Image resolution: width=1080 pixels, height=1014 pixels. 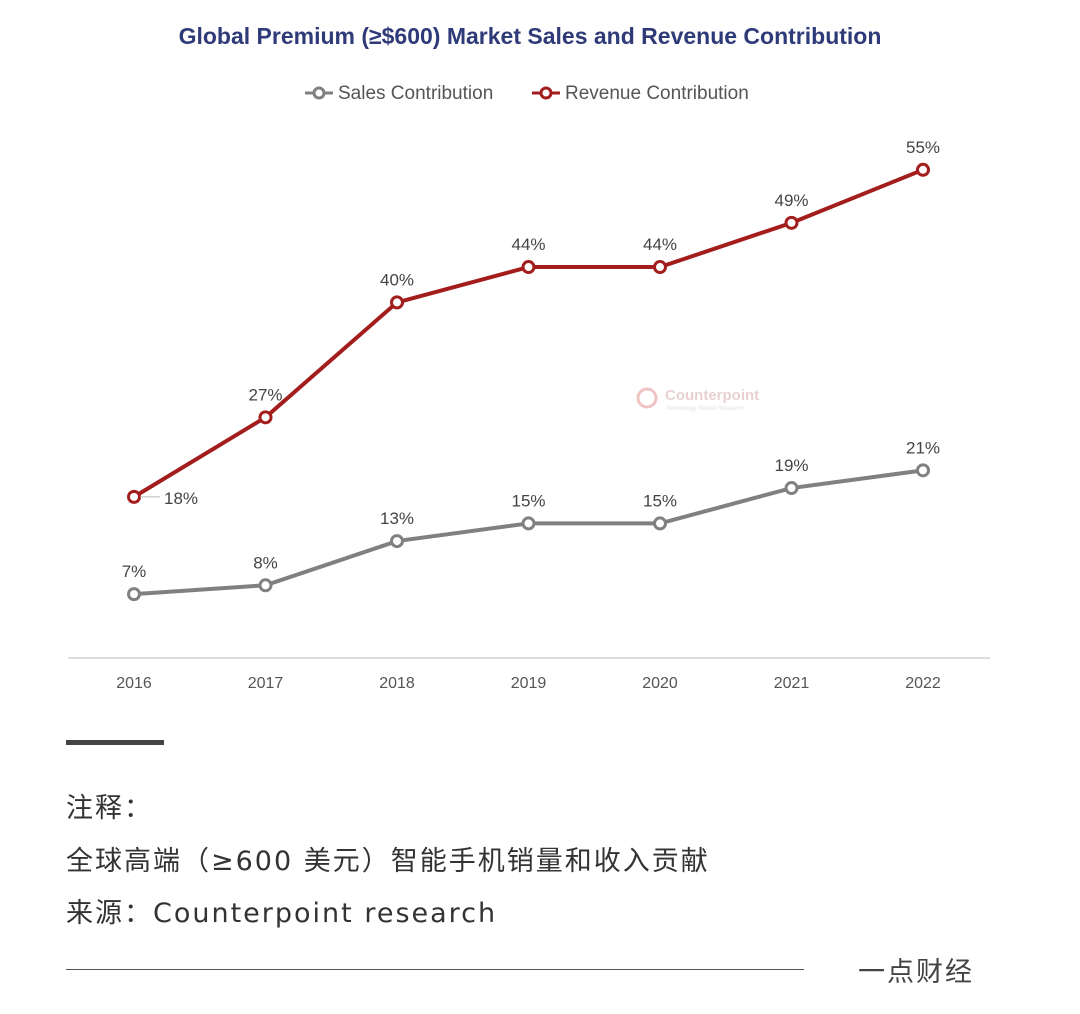 What do you see at coordinates (529, 683) in the screenshot?
I see `x-tick-label: 2019` at bounding box center [529, 683].